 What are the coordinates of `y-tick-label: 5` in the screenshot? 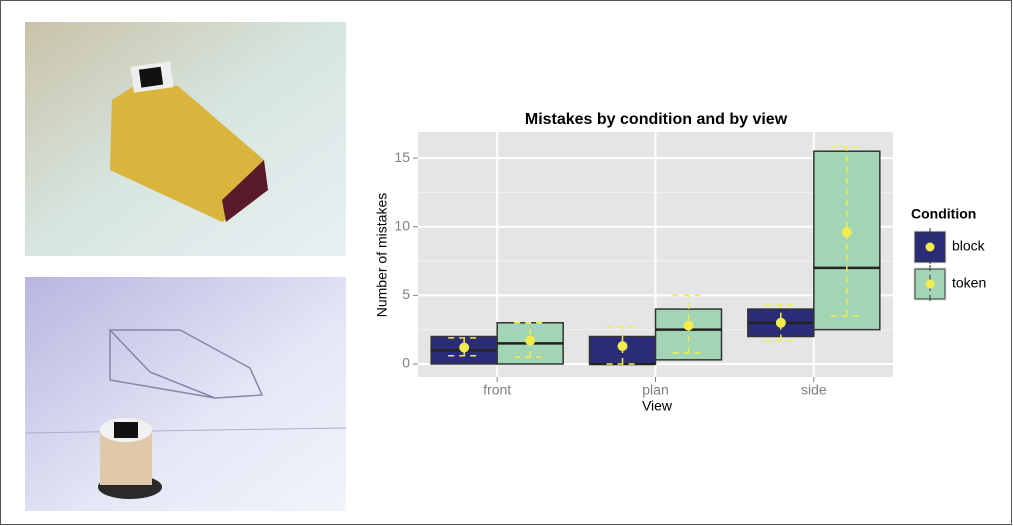 It's located at (406, 294).